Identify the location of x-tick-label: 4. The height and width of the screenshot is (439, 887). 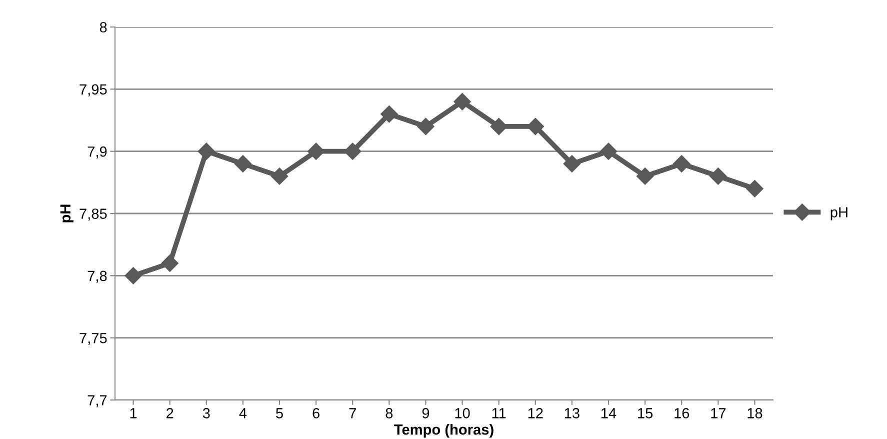
(243, 413).